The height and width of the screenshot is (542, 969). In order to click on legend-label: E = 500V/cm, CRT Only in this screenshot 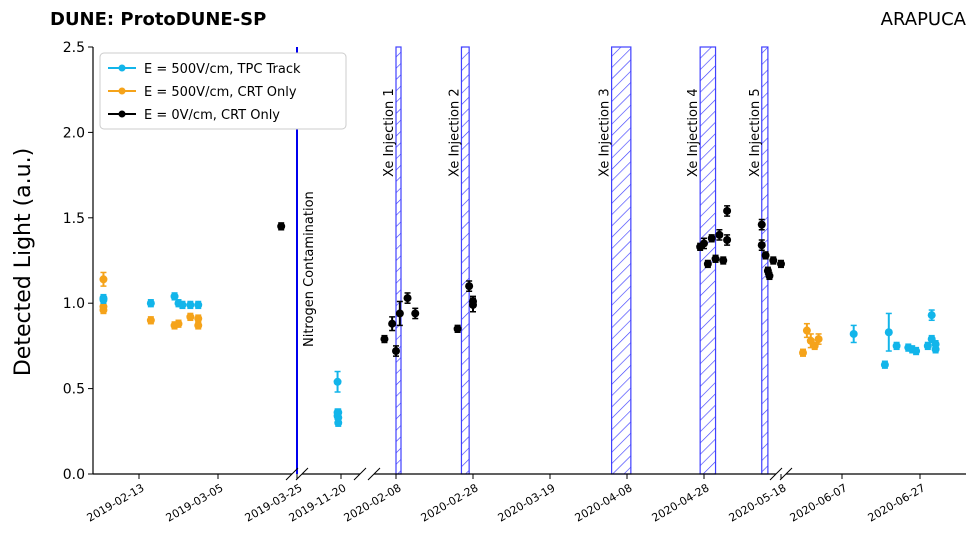, I will do `click(220, 92)`.